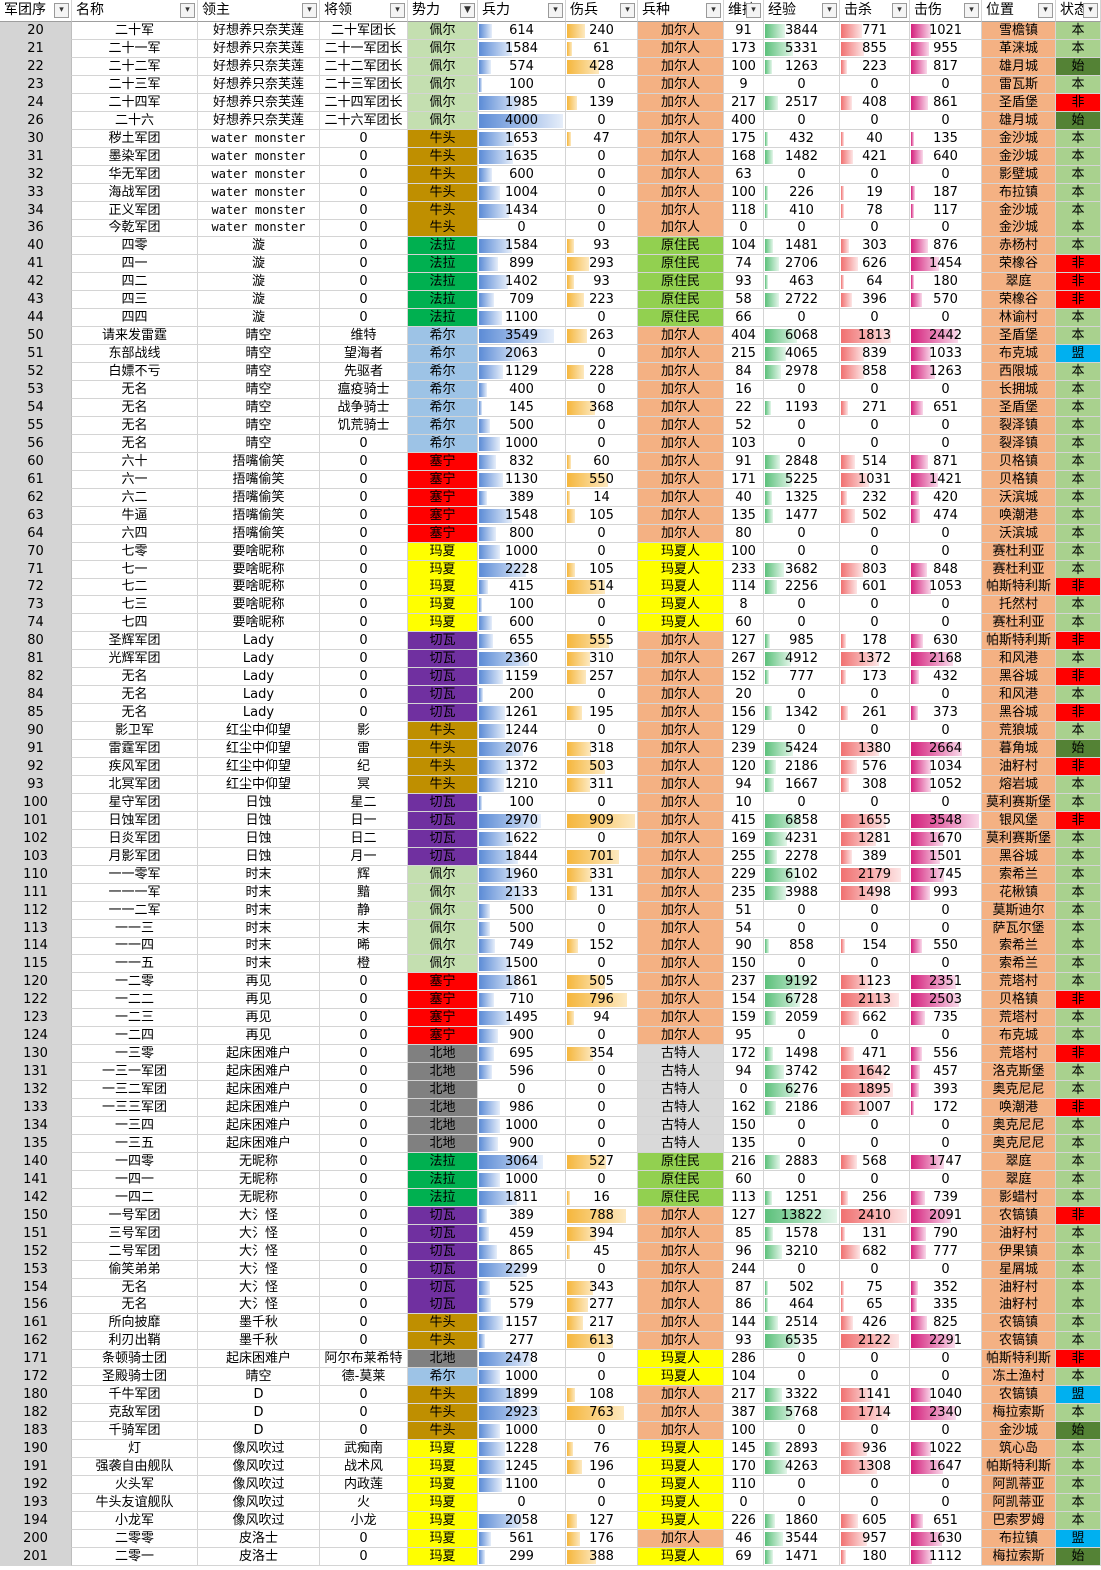 This screenshot has width=1101, height=1570. I want to click on cell-troops: 1228, so click(522, 1449).